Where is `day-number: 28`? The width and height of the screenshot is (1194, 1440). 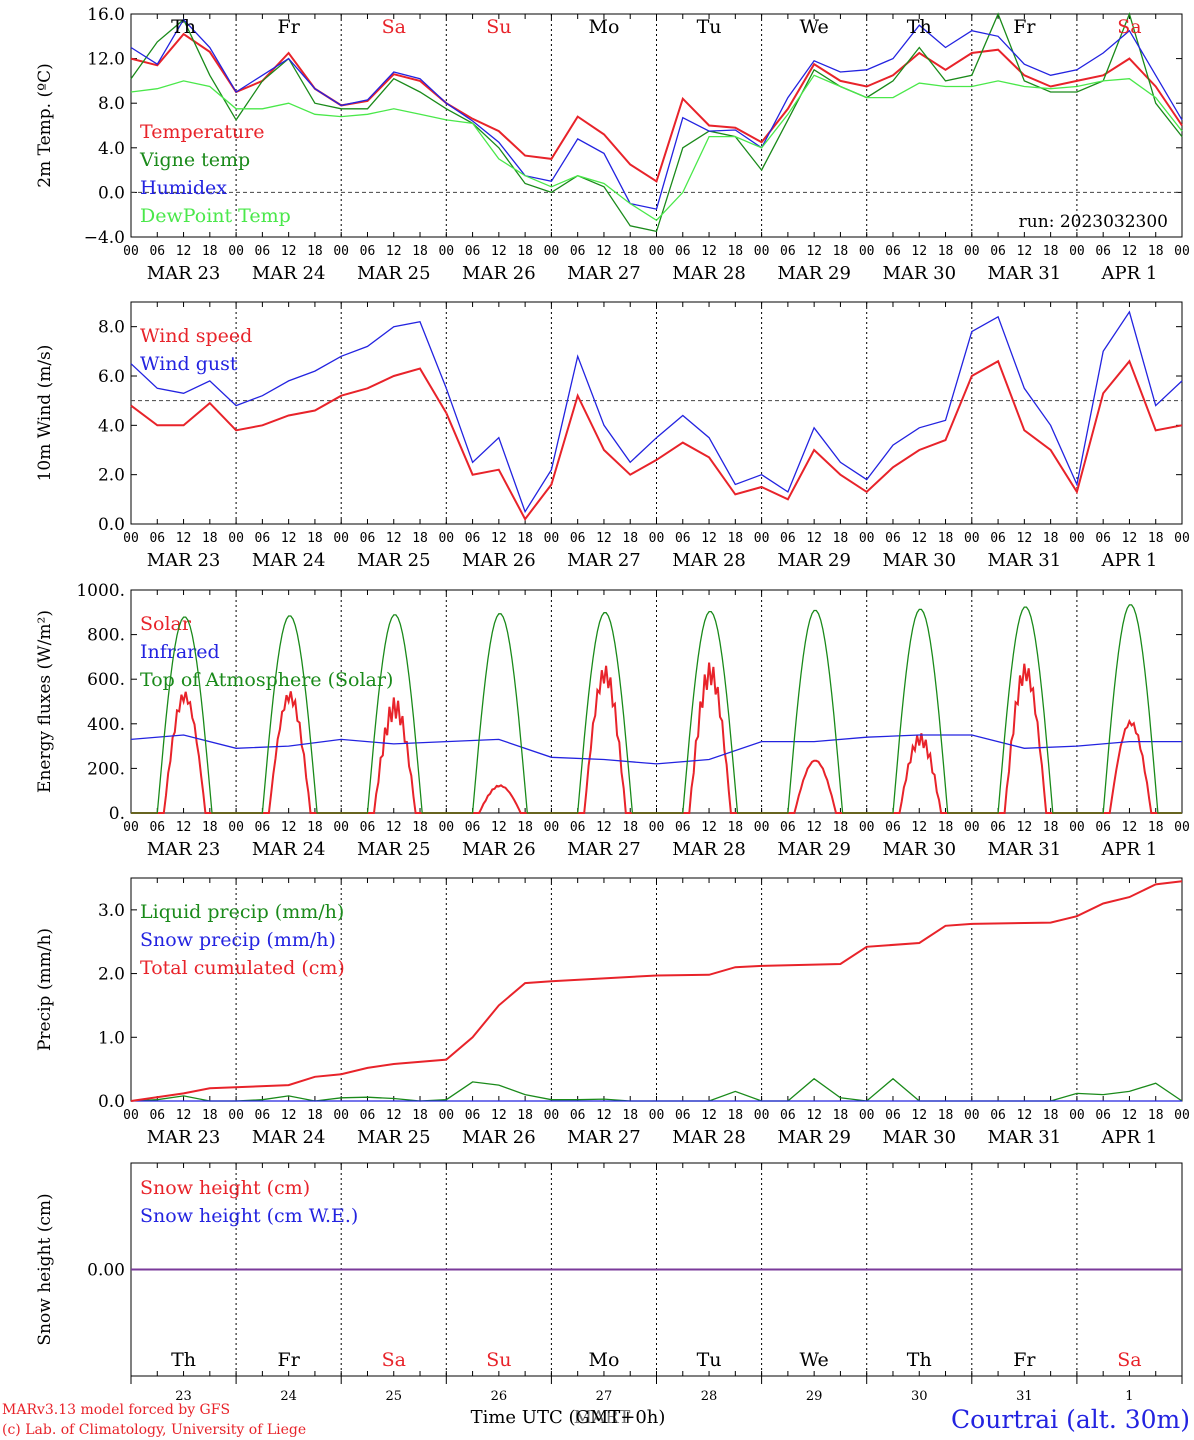
day-number: 28 is located at coordinates (709, 1396).